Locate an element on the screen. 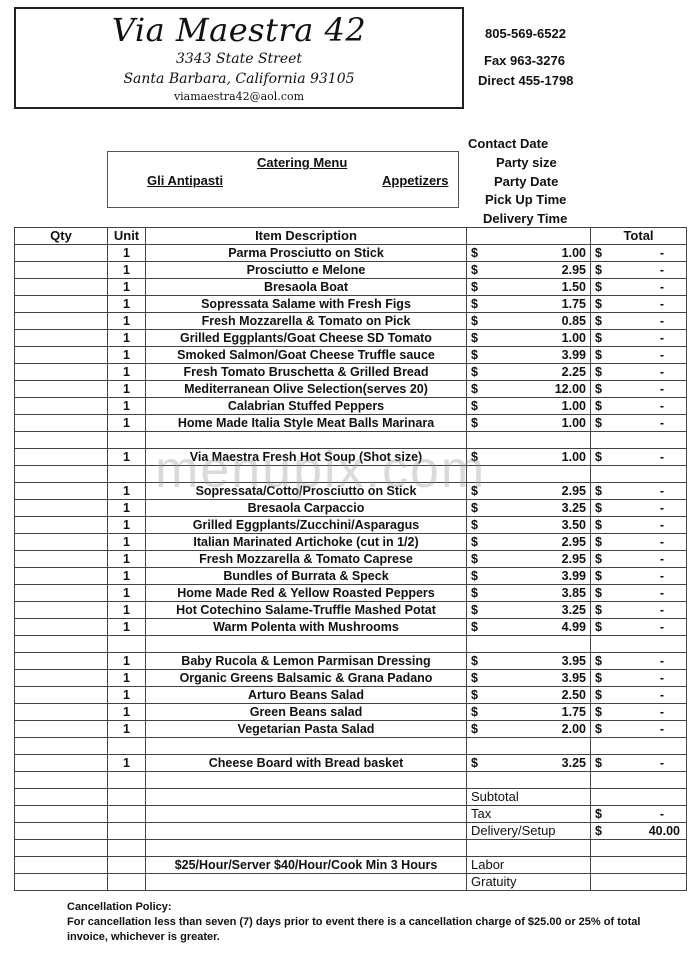 The height and width of the screenshot is (977, 698). item-price: 3.99 is located at coordinates (573, 576).